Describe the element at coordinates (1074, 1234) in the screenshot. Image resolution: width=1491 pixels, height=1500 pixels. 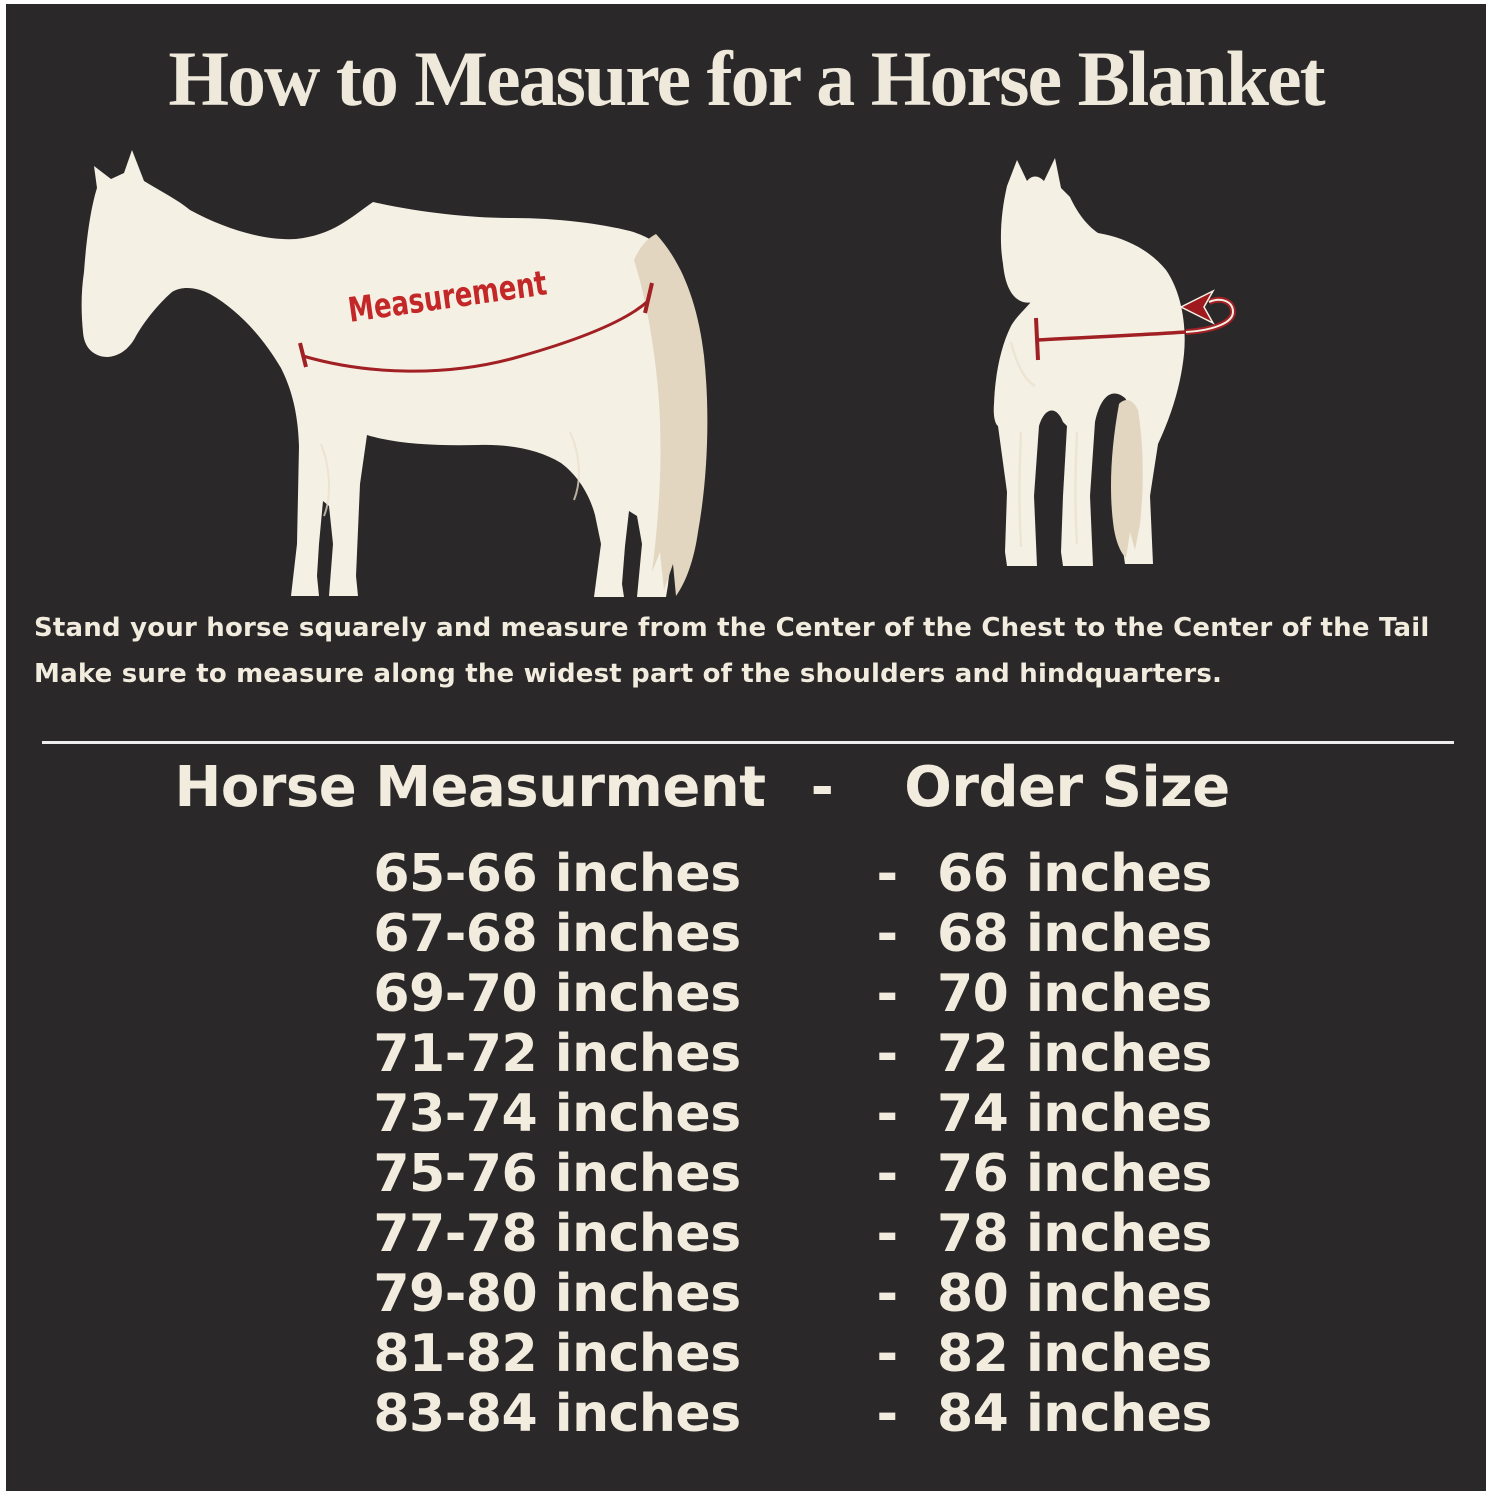
I see `table-row-order-size: 78 inches` at that location.